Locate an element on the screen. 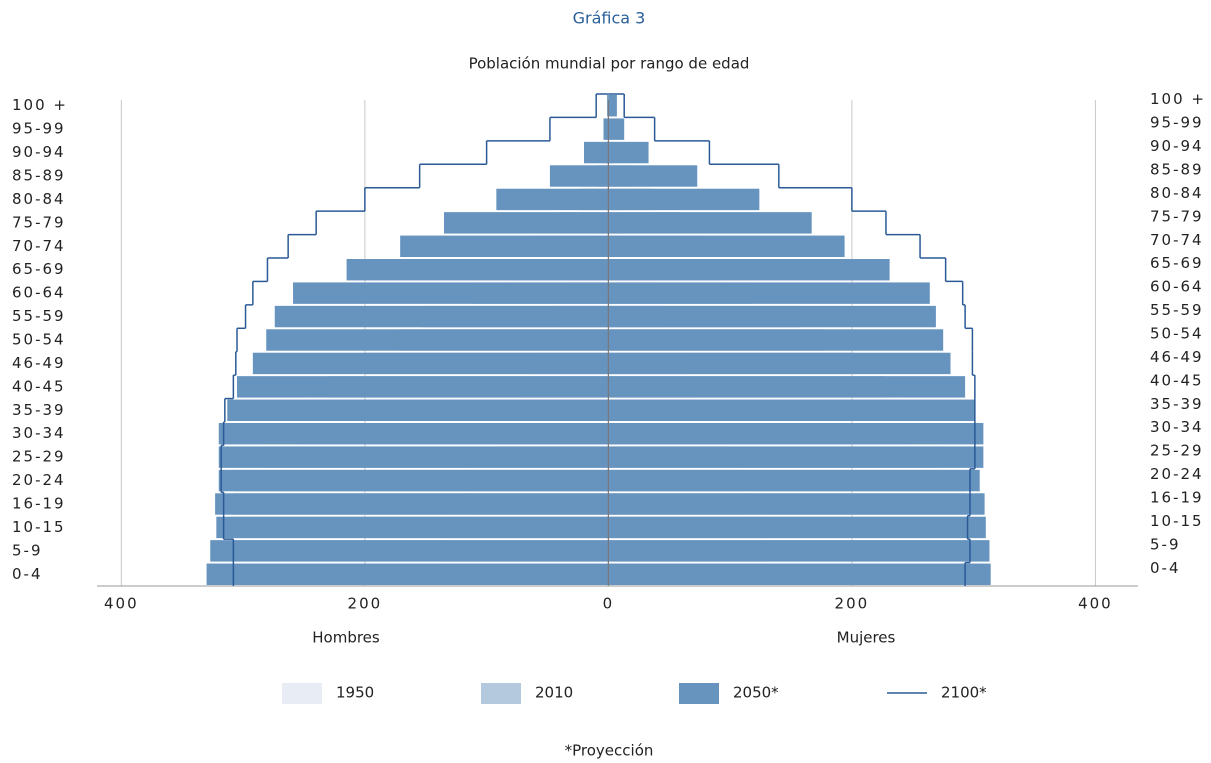 This screenshot has width=1211, height=763. note: *Proyección is located at coordinates (609, 751).